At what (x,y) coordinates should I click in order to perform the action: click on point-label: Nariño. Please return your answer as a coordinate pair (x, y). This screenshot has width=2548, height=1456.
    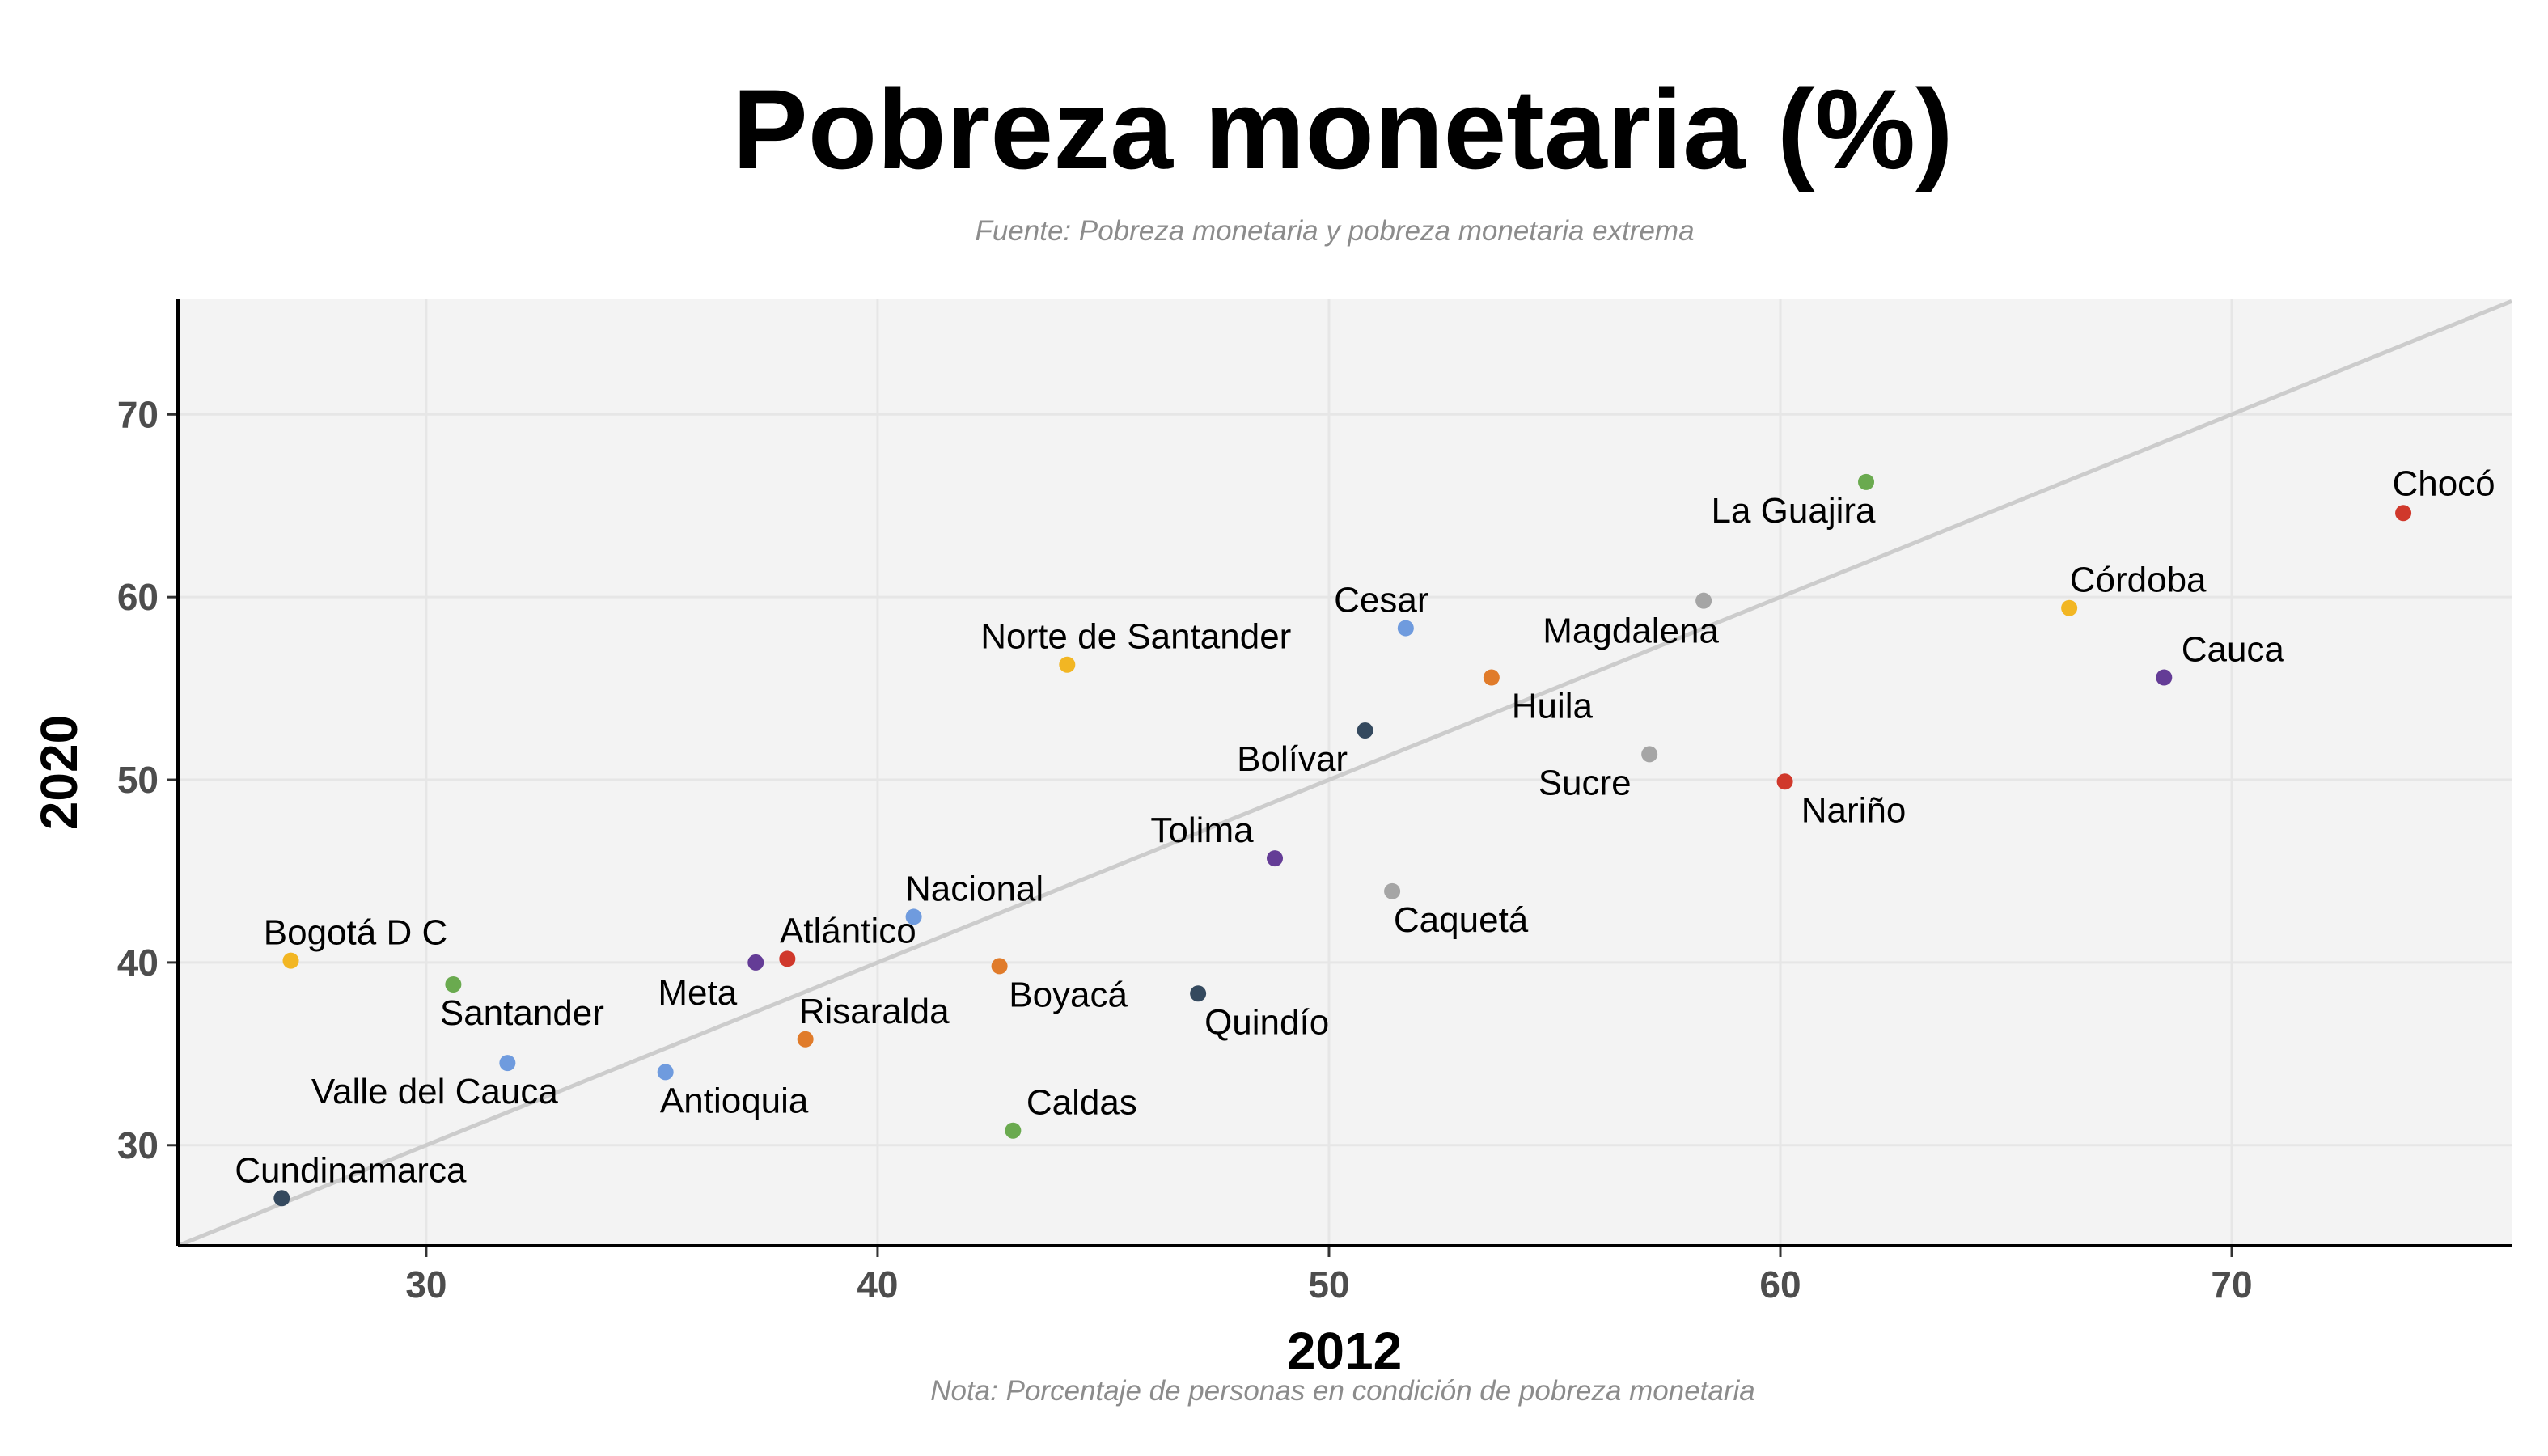
    Looking at the image, I should click on (1854, 810).